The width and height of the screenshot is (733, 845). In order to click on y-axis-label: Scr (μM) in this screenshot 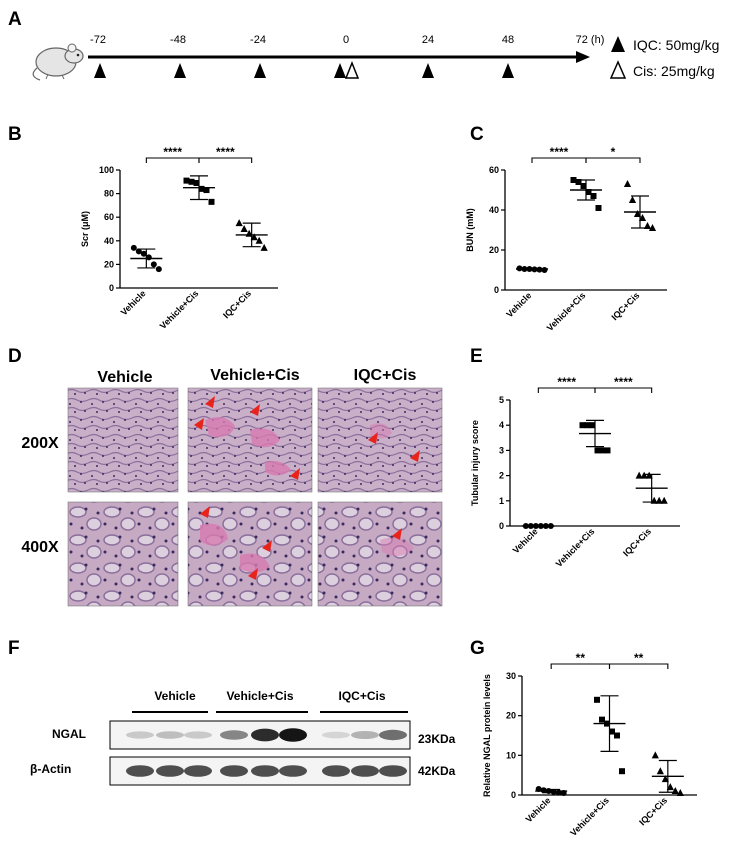, I will do `click(85, 229)`.